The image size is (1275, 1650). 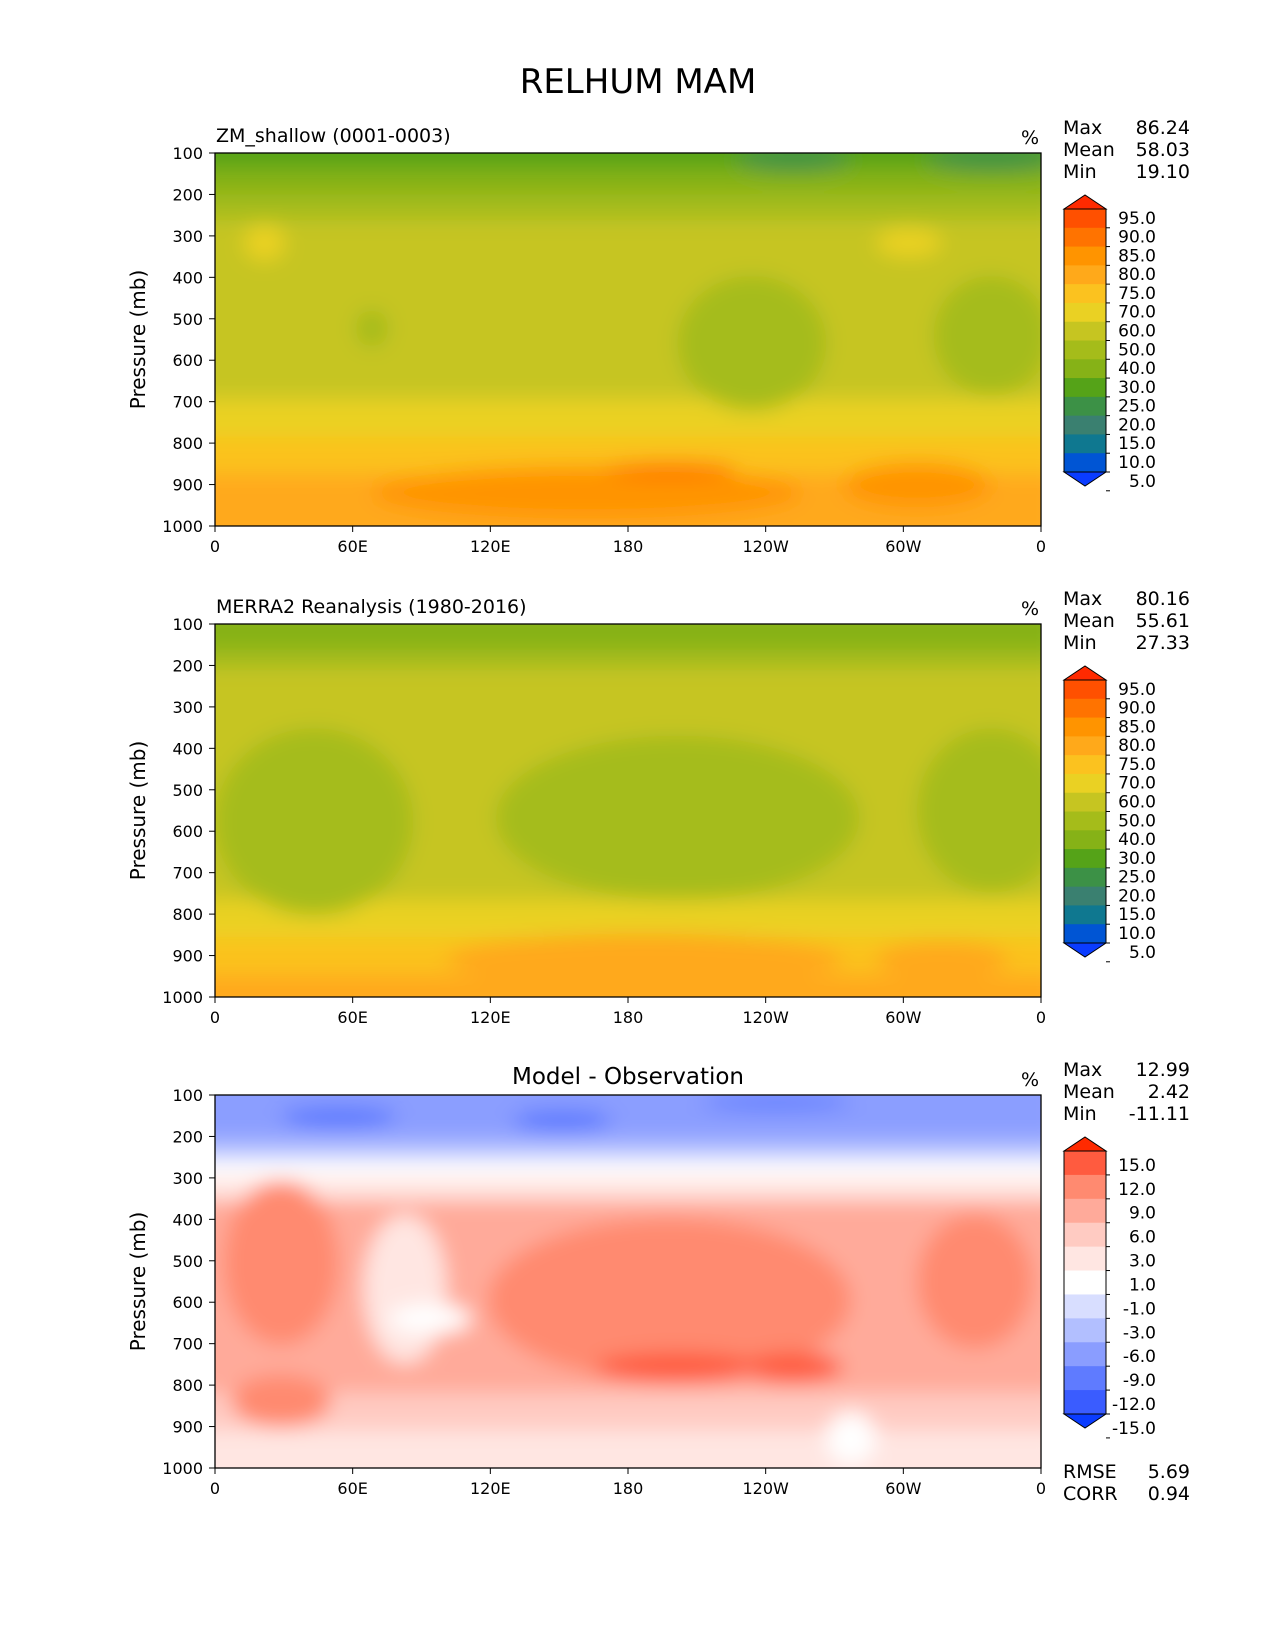 I want to click on colorbar-label: 6.0, so click(x=1142, y=1238).